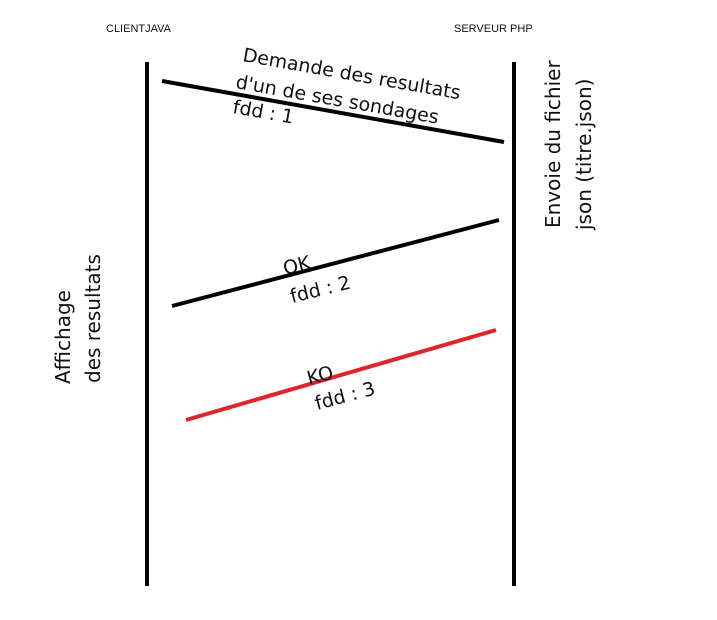 Image resolution: width=717 pixels, height=620 pixels. Describe the element at coordinates (553, 144) in the screenshot. I see `server-note-line1: Envoie du fichier` at that location.